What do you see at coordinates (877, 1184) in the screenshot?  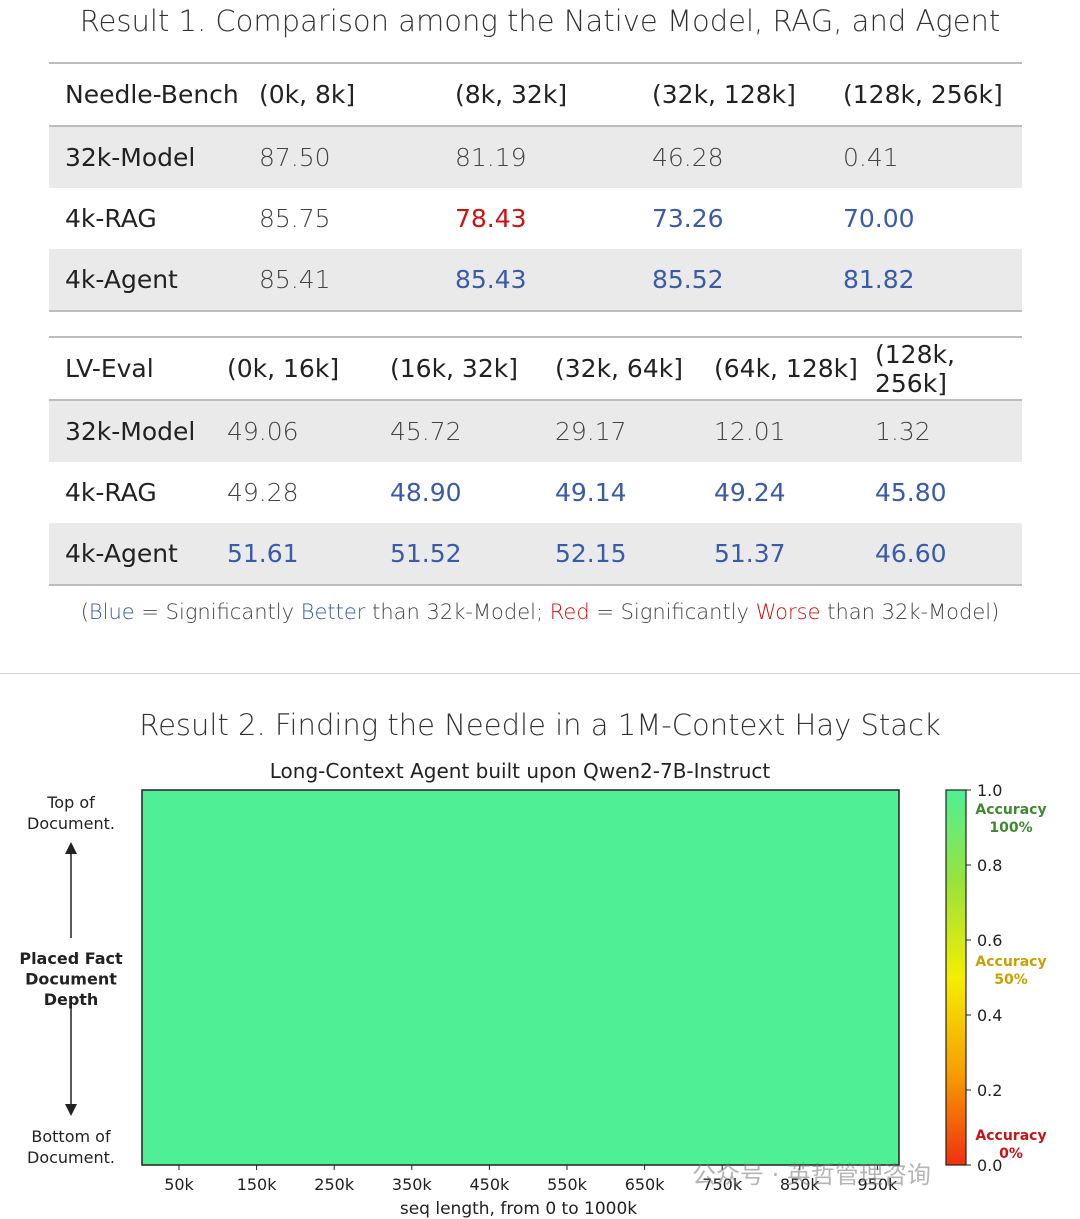 I see `x-tick-label: 950k` at bounding box center [877, 1184].